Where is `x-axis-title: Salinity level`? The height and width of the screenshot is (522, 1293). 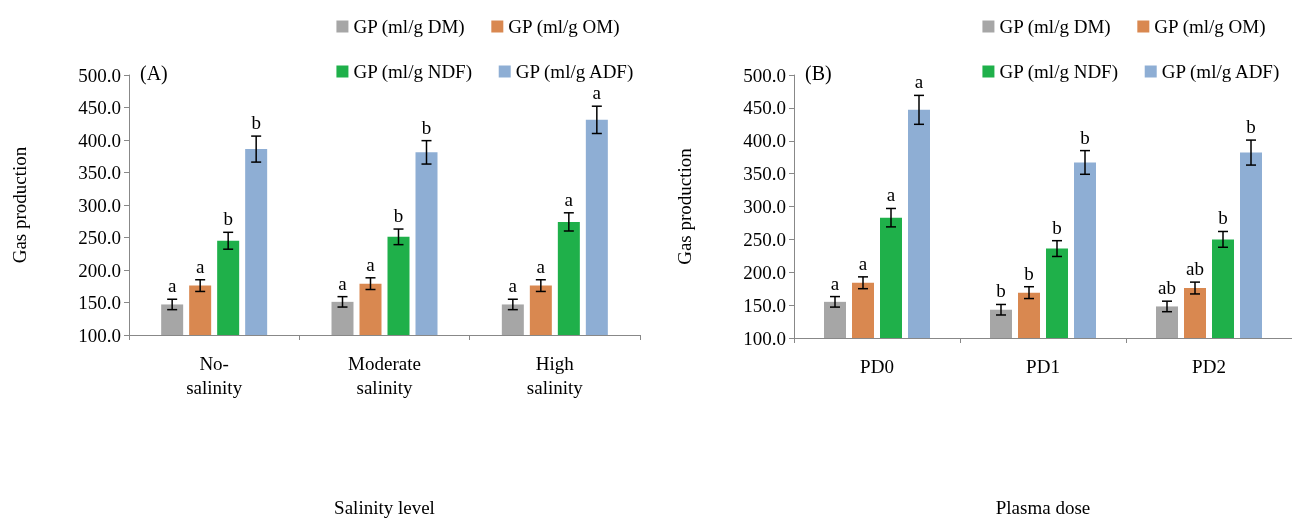 x-axis-title: Salinity level is located at coordinates (384, 507).